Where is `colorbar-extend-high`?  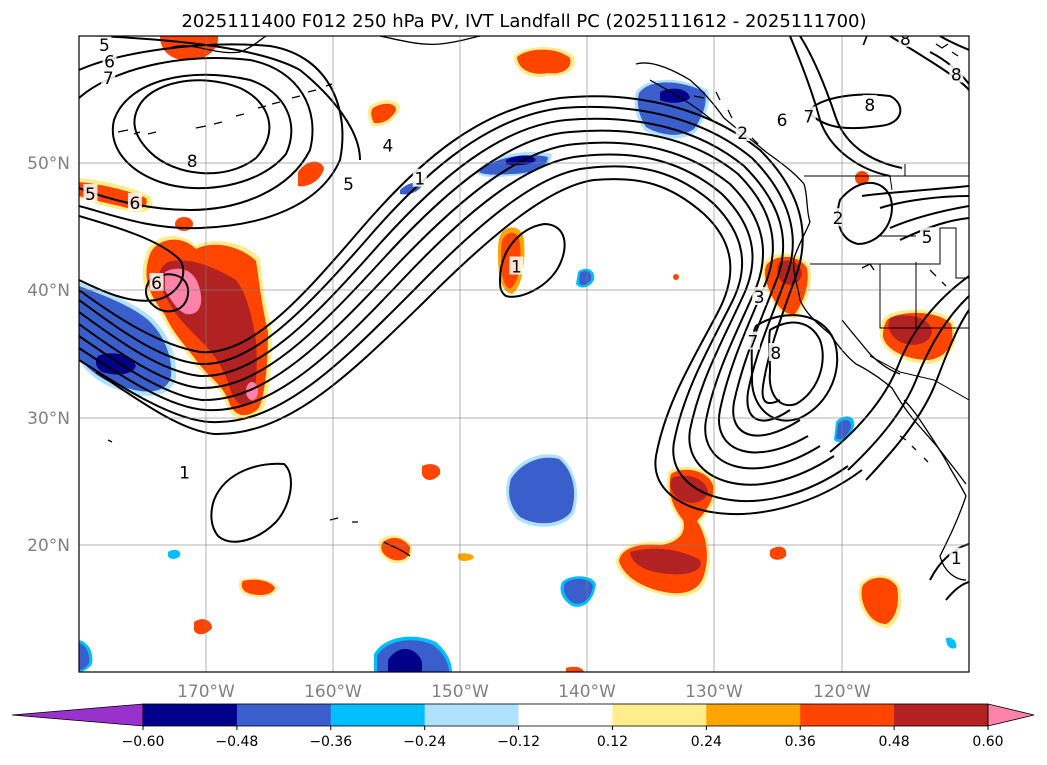 colorbar-extend-high is located at coordinates (1011, 715).